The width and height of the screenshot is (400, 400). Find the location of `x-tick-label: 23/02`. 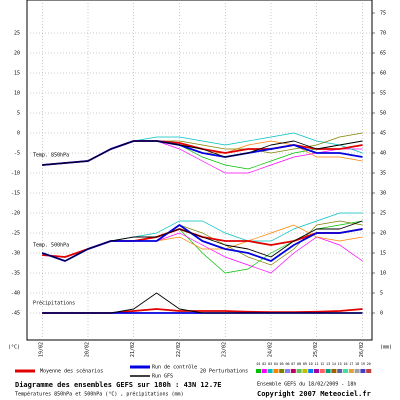

x-tick-label: 23/02 is located at coordinates (225, 349).